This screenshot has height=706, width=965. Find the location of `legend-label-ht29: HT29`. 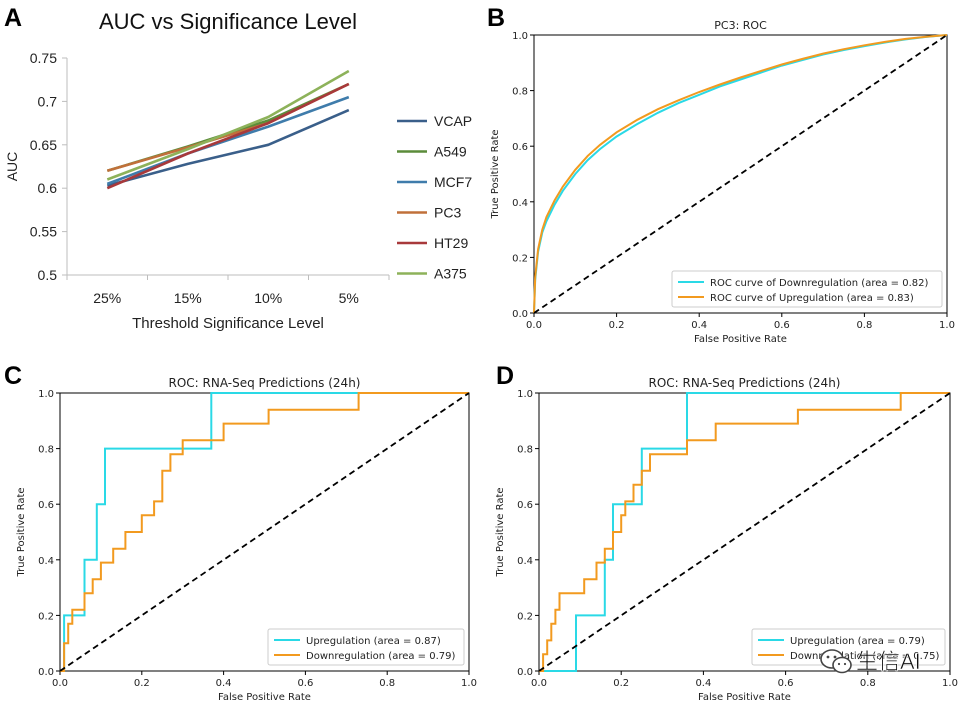

legend-label-ht29: HT29 is located at coordinates (451, 243).